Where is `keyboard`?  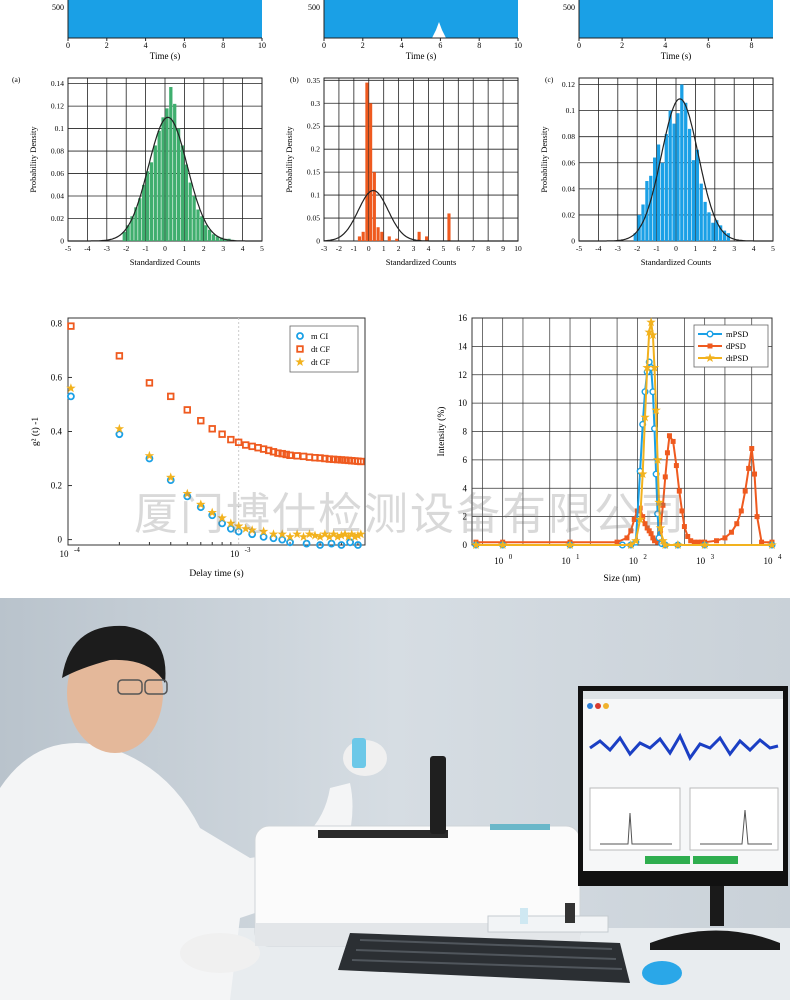 keyboard is located at coordinates (484, 958).